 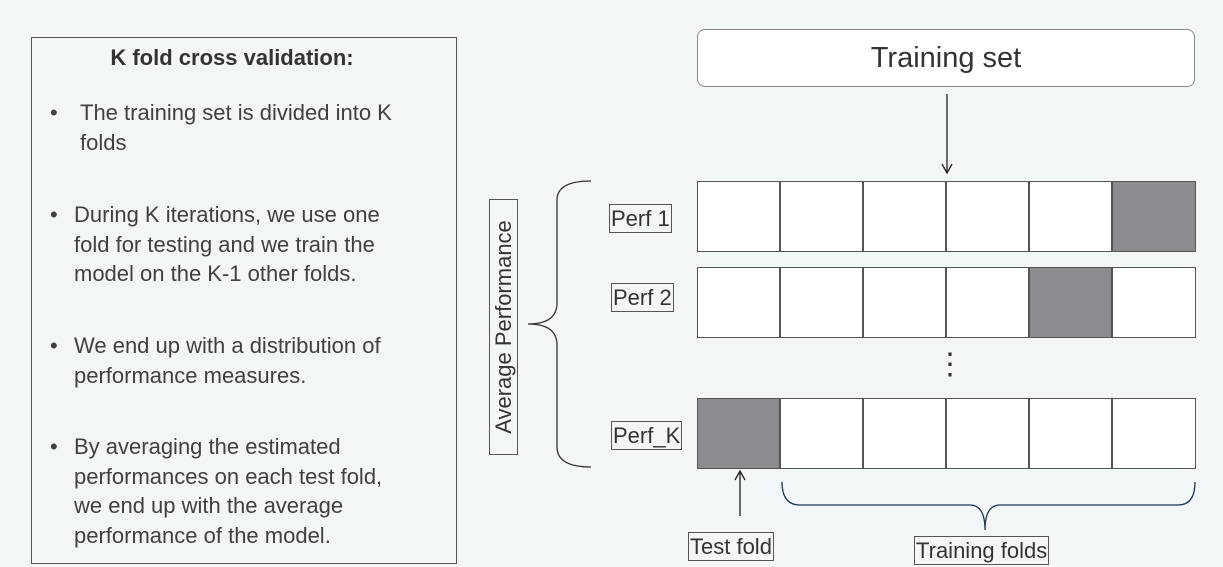 I want to click on average-performance-label: Average Performance, so click(x=503, y=327).